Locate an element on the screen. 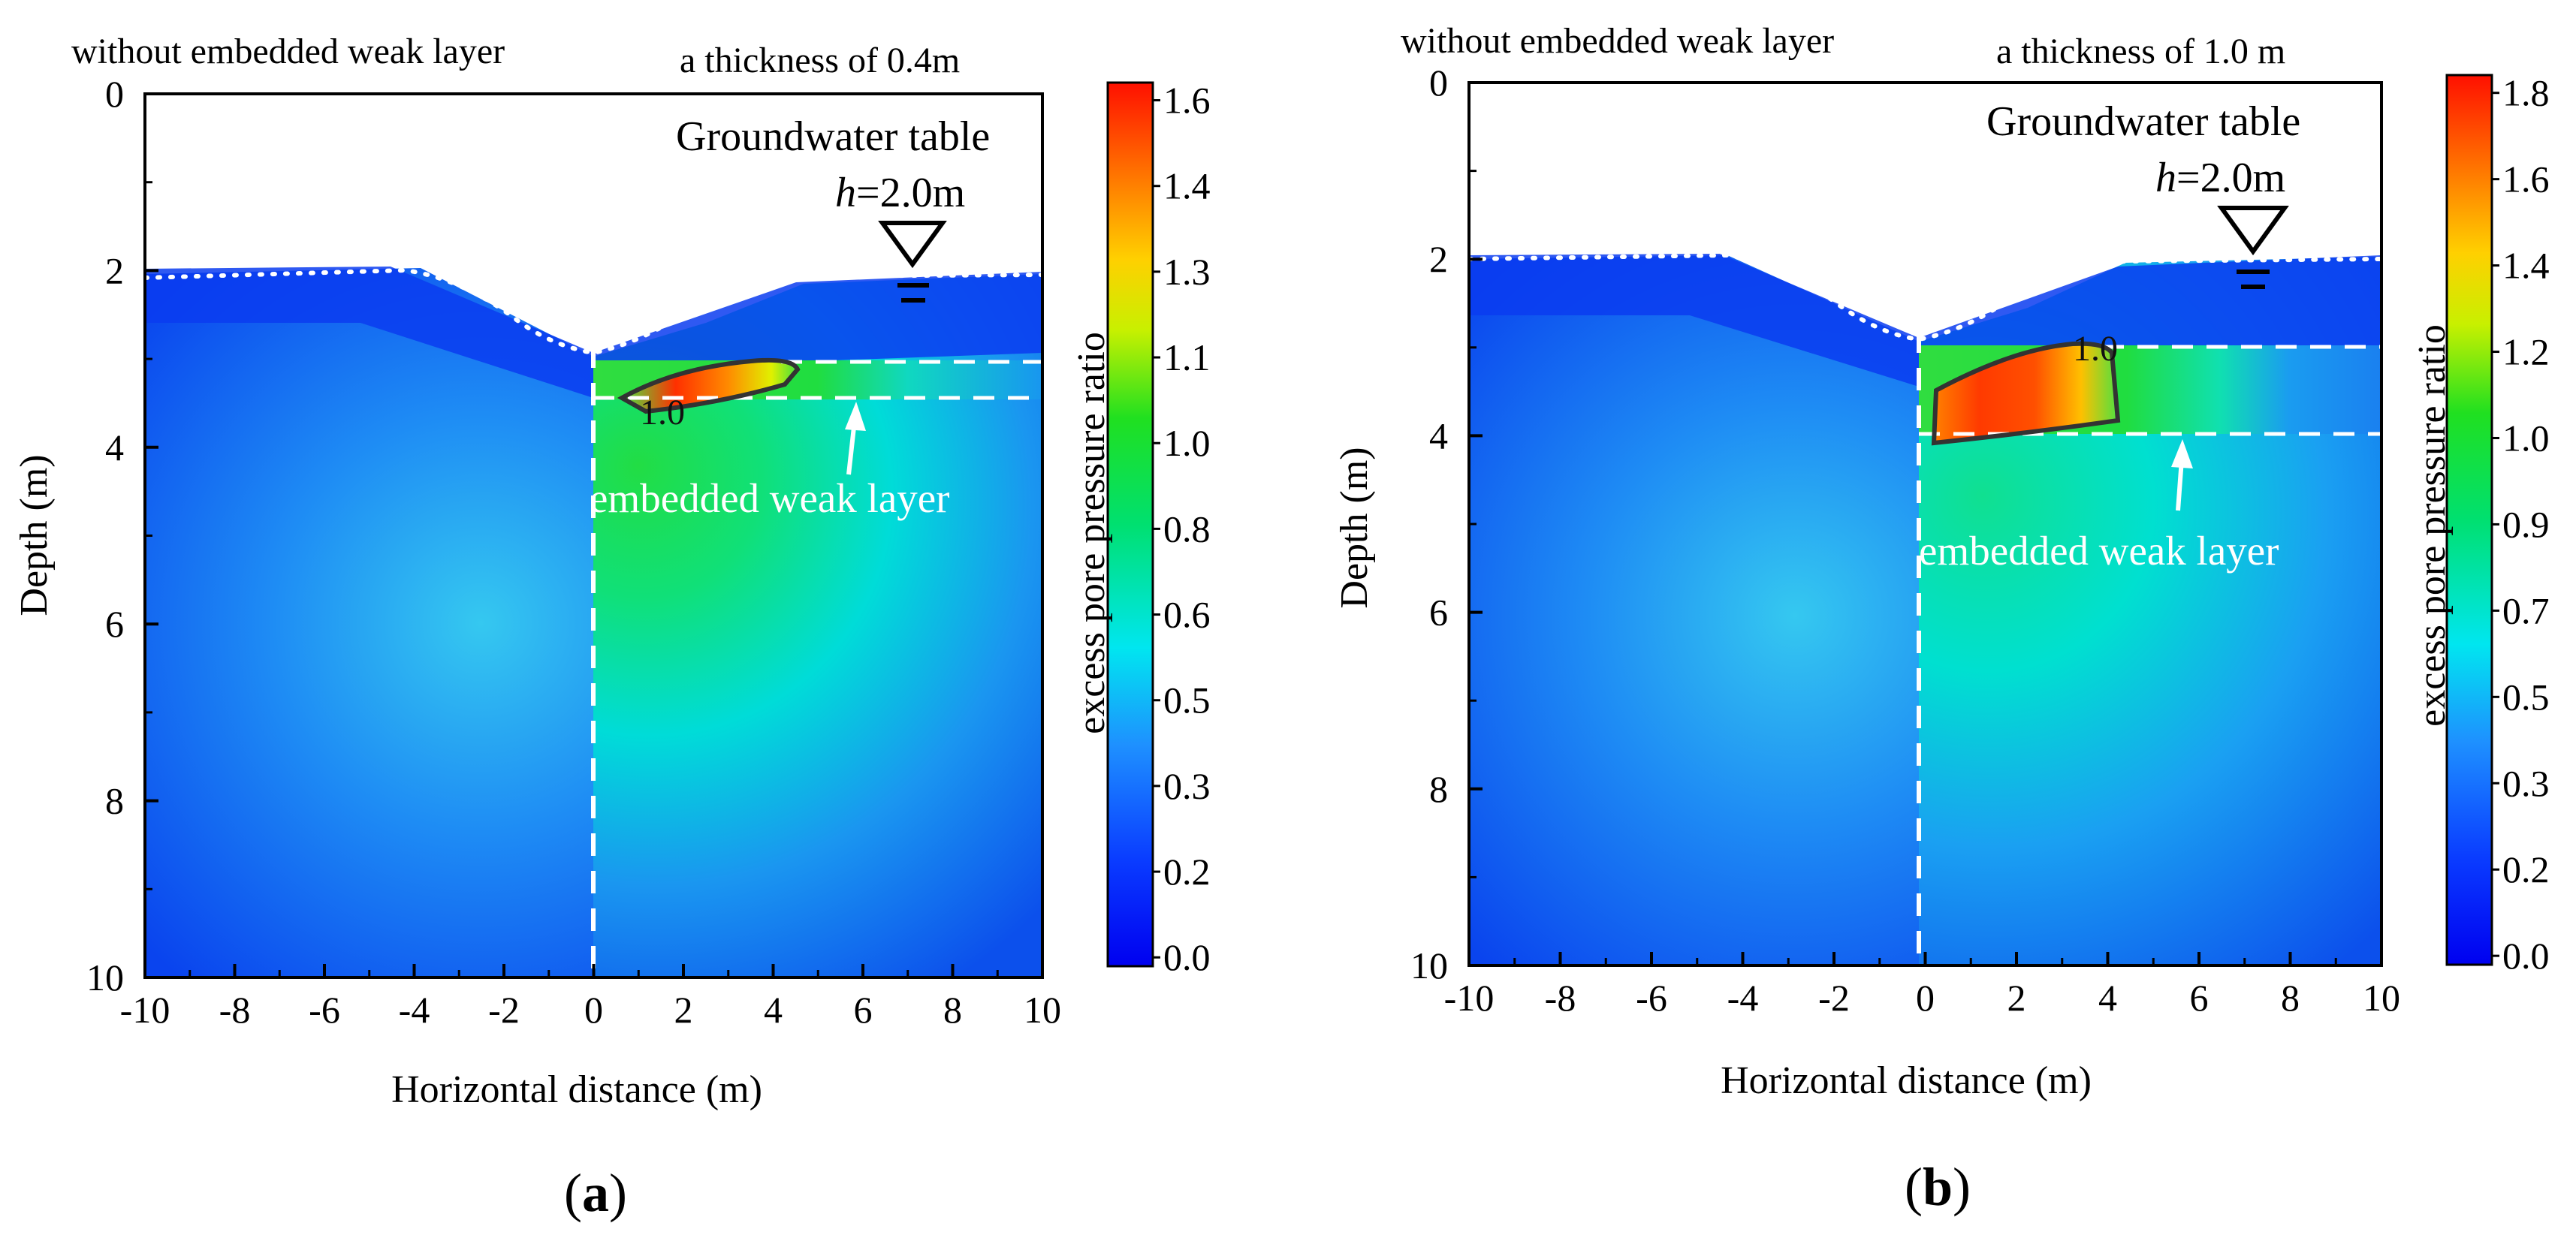 The height and width of the screenshot is (1250, 2576). panel-label-a: (a) is located at coordinates (595, 1193).